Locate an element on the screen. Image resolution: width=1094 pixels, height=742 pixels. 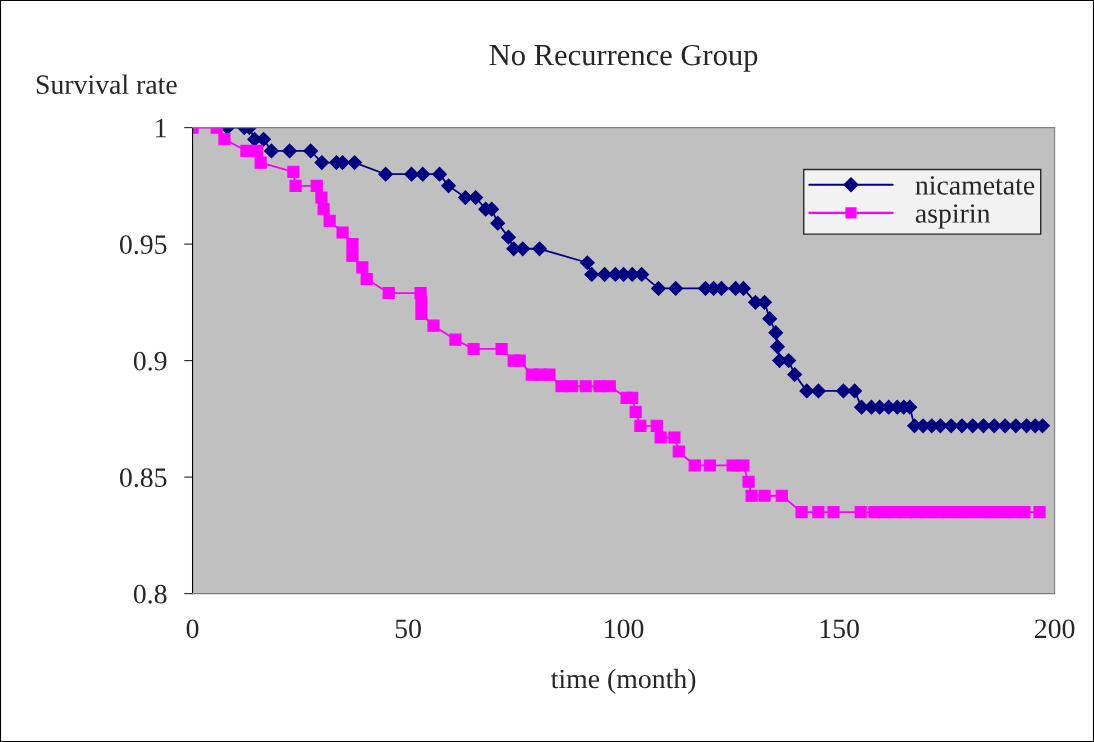
x-tick-label: 100 is located at coordinates (624, 629).